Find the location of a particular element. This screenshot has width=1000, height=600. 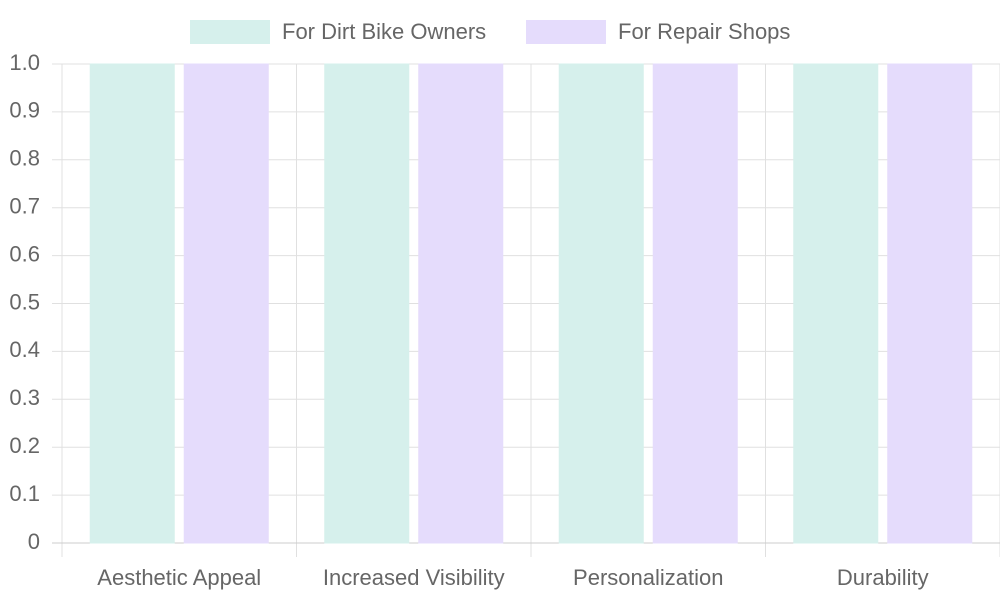

y-tick-label: 0.8 is located at coordinates (24, 158).